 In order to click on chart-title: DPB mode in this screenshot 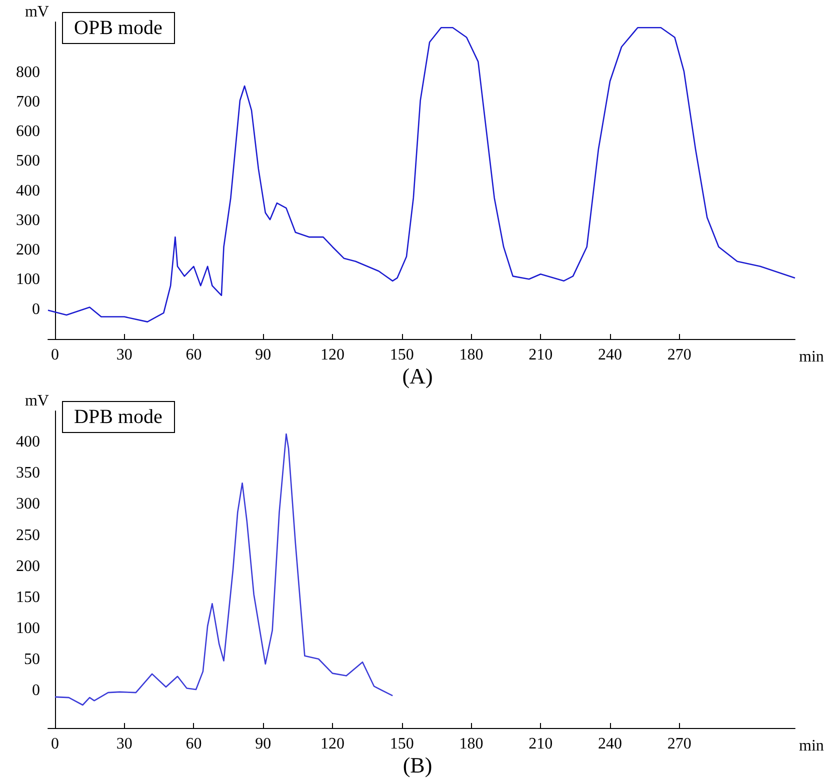, I will do `click(118, 417)`.